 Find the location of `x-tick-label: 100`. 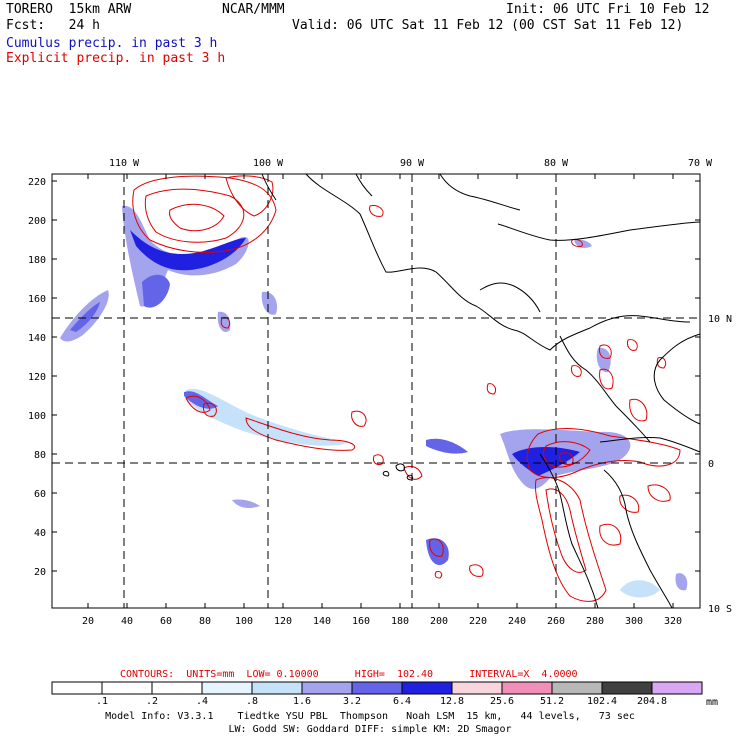

x-tick-label: 100 is located at coordinates (244, 621).